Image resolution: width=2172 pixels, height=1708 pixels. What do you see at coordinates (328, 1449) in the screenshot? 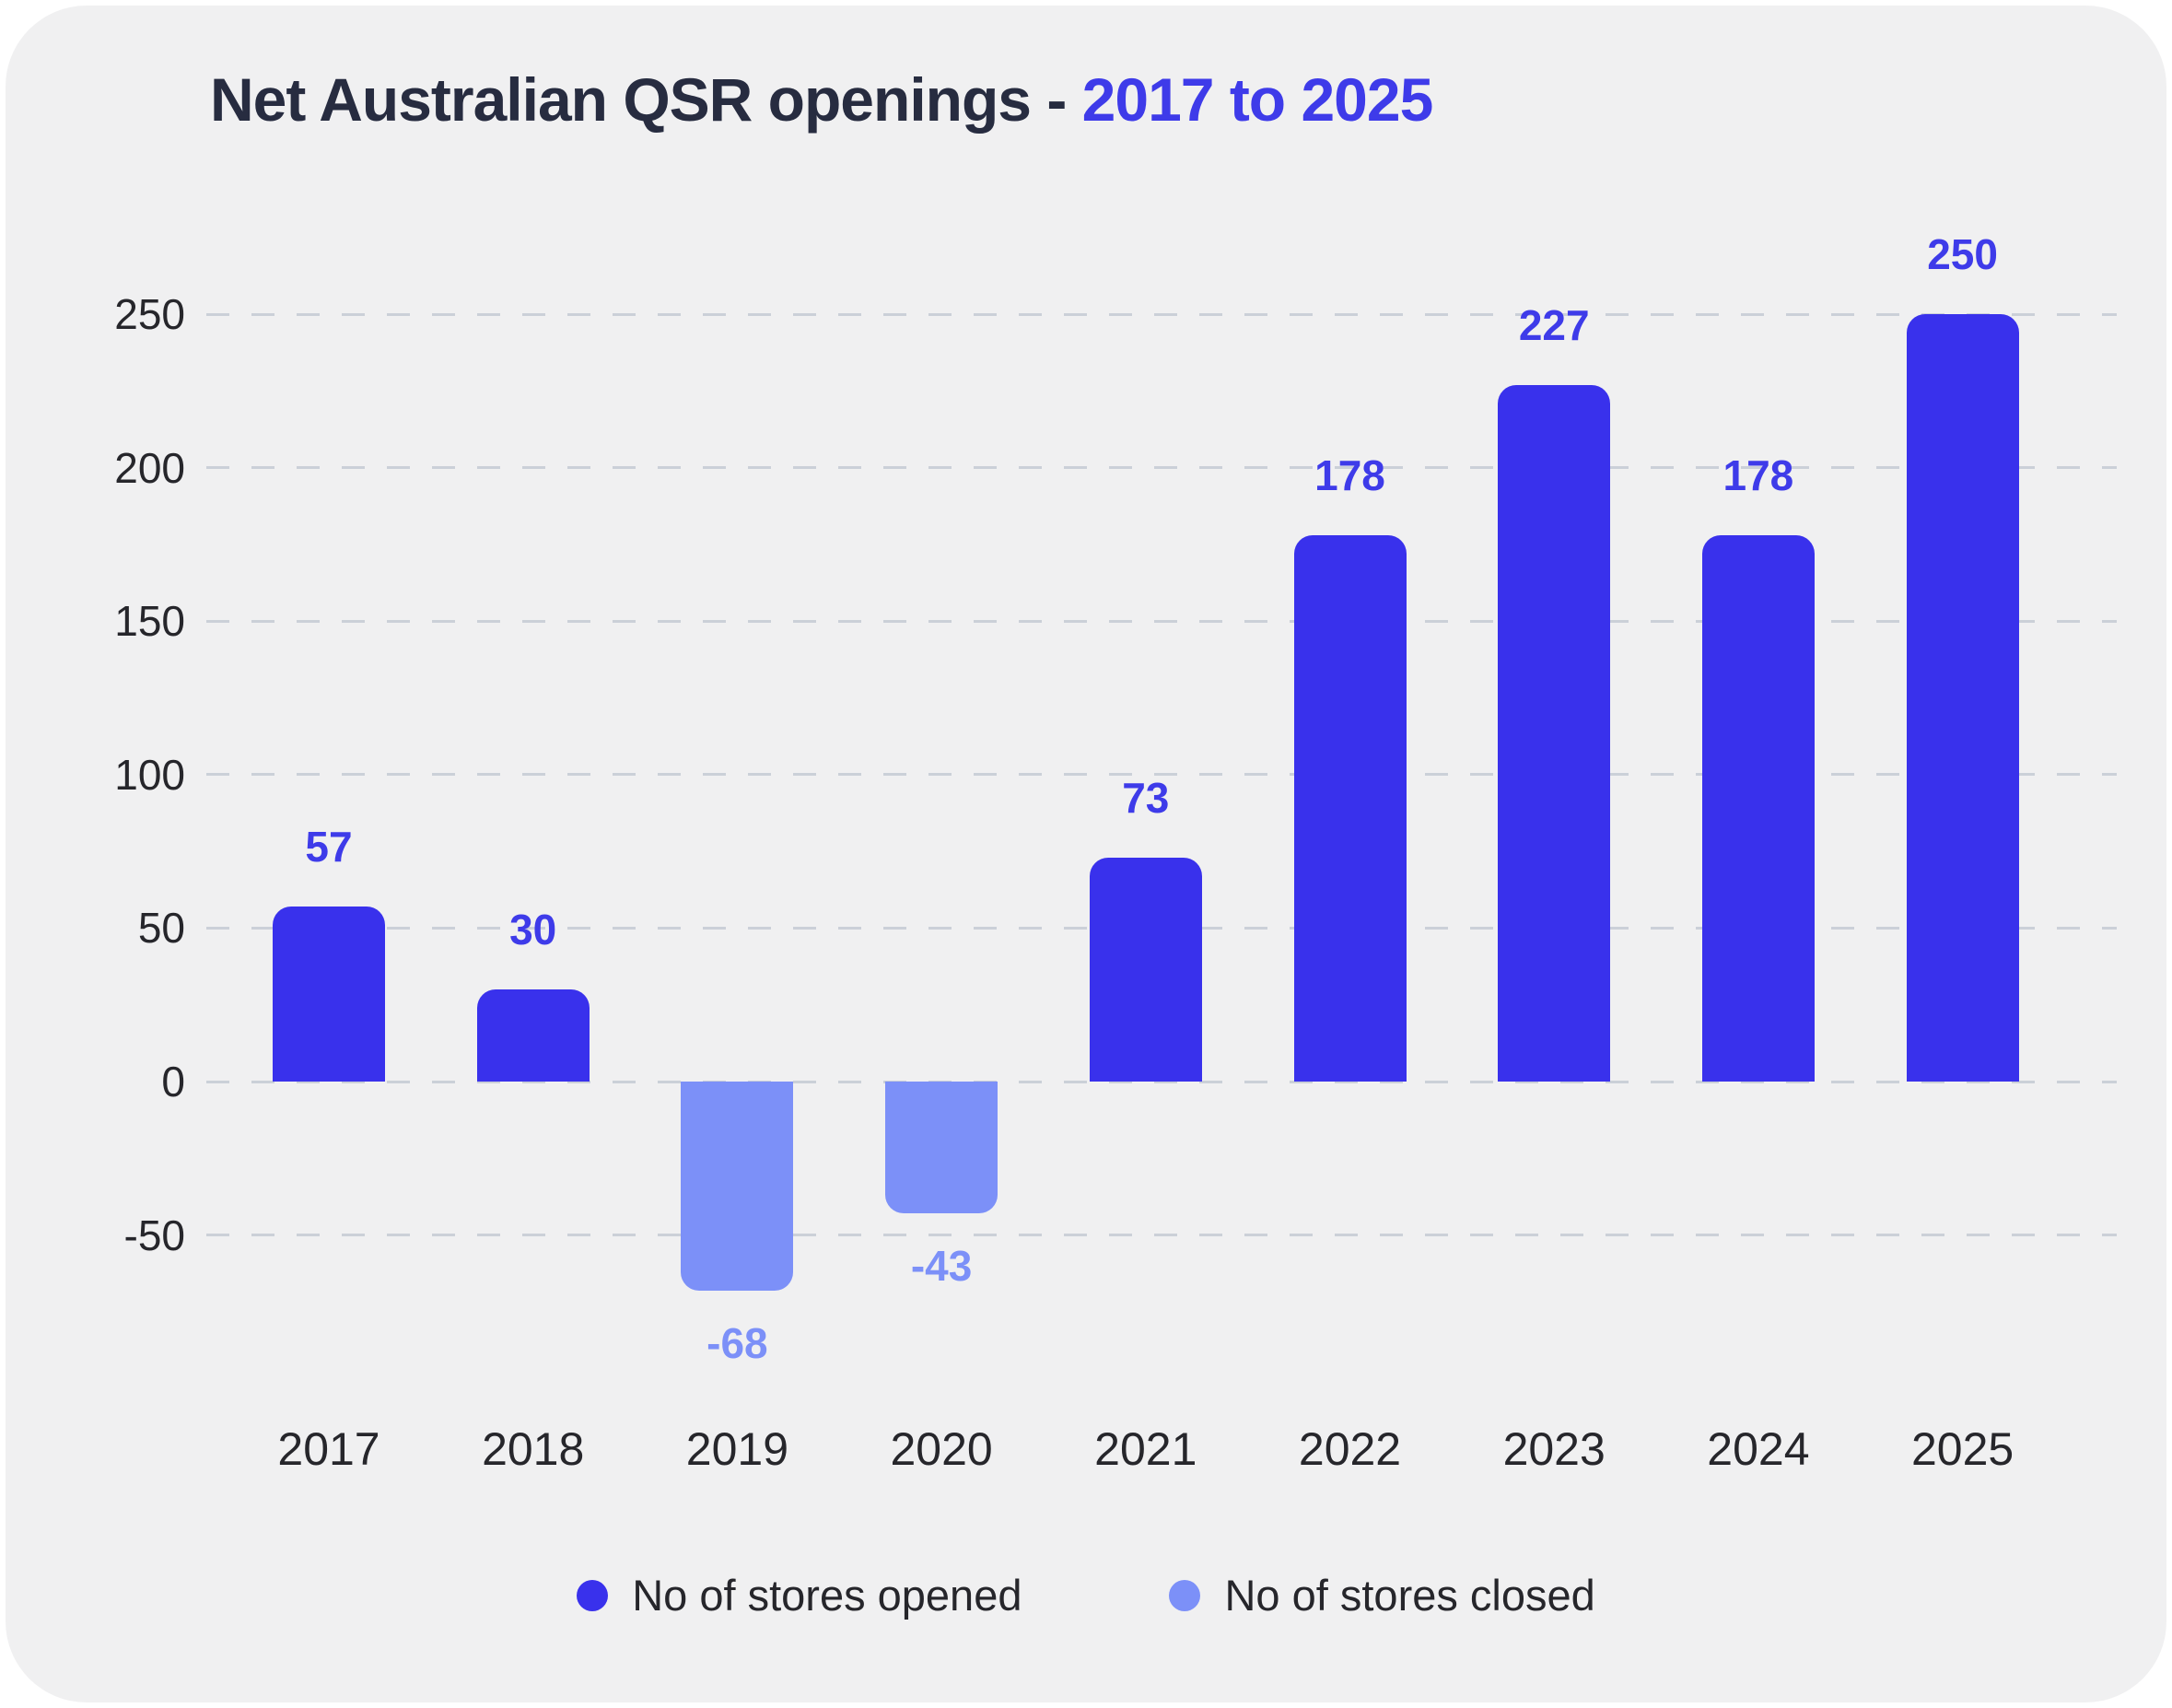
I see `x-axis-tick-2017: 2017` at bounding box center [328, 1449].